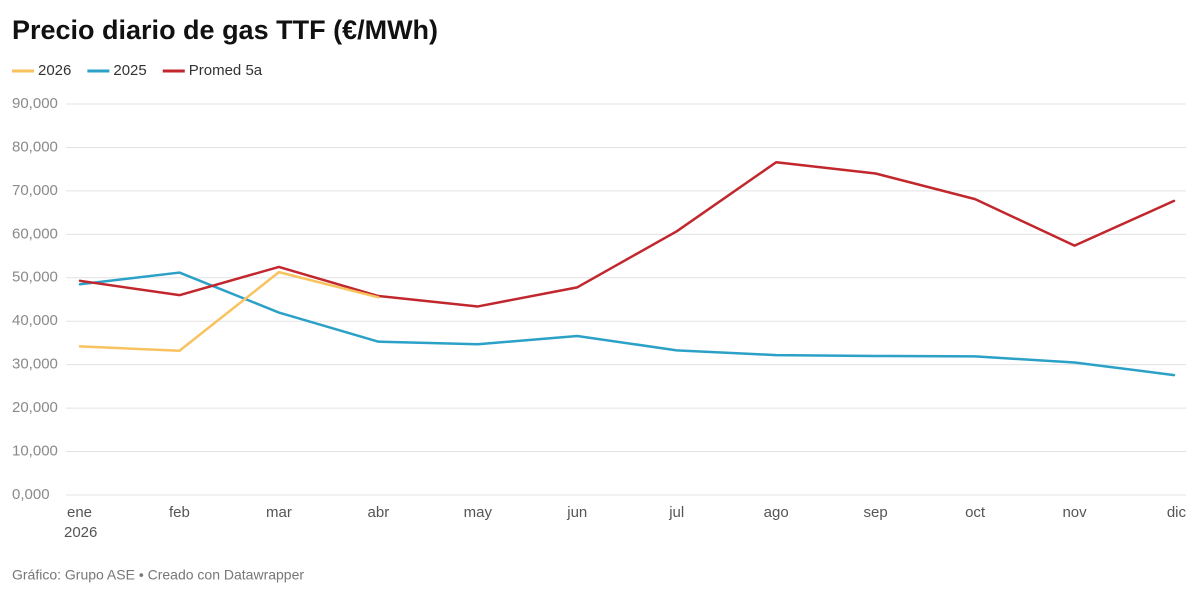  Describe the element at coordinates (35, 146) in the screenshot. I see `y-tick-label: 80,000` at that location.